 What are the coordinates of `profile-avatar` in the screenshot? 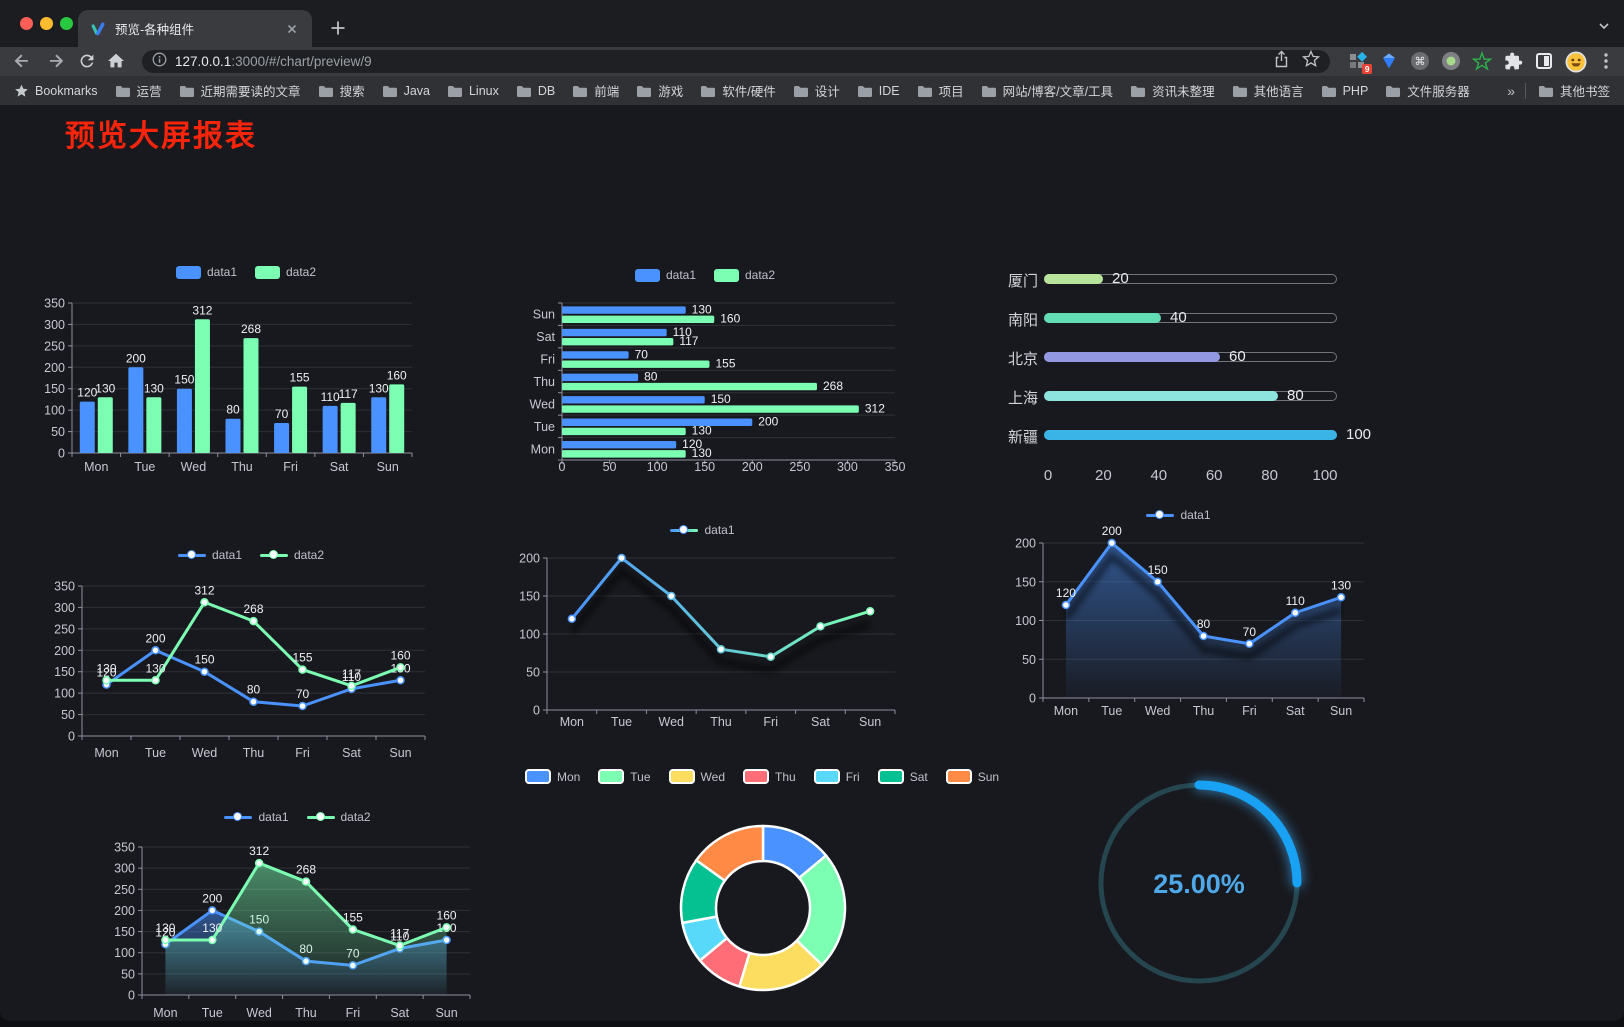 It's located at (1576, 62).